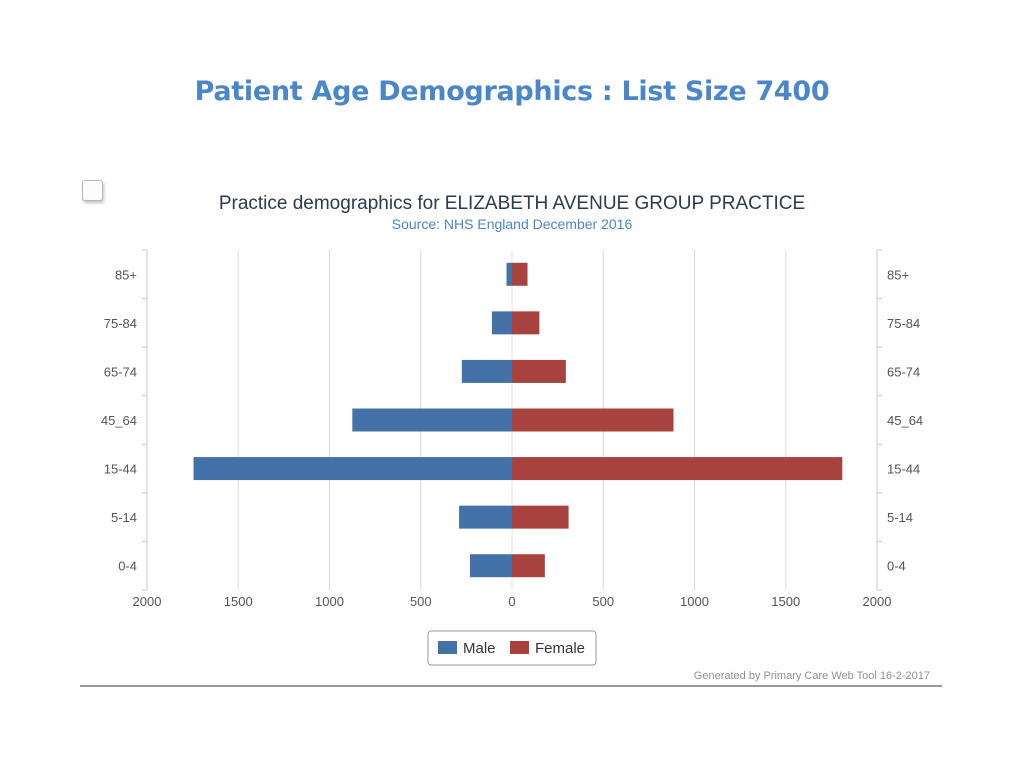  I want to click on legend: Male Female, so click(512, 648).